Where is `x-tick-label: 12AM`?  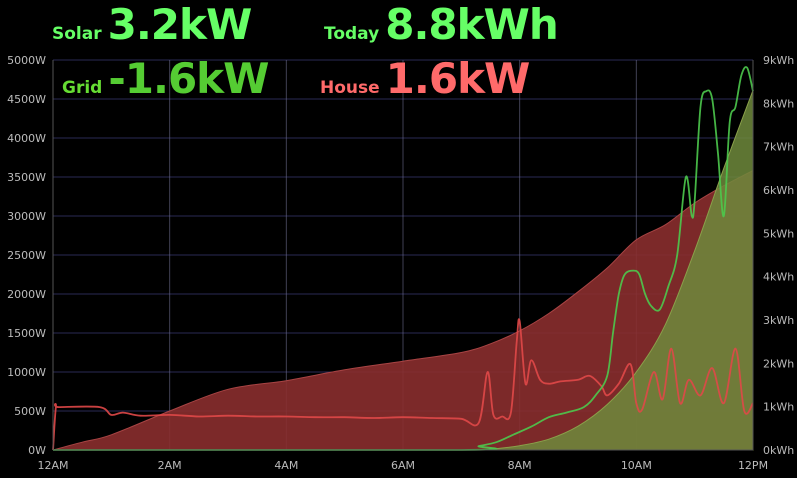
x-tick-label: 12AM is located at coordinates (52, 465).